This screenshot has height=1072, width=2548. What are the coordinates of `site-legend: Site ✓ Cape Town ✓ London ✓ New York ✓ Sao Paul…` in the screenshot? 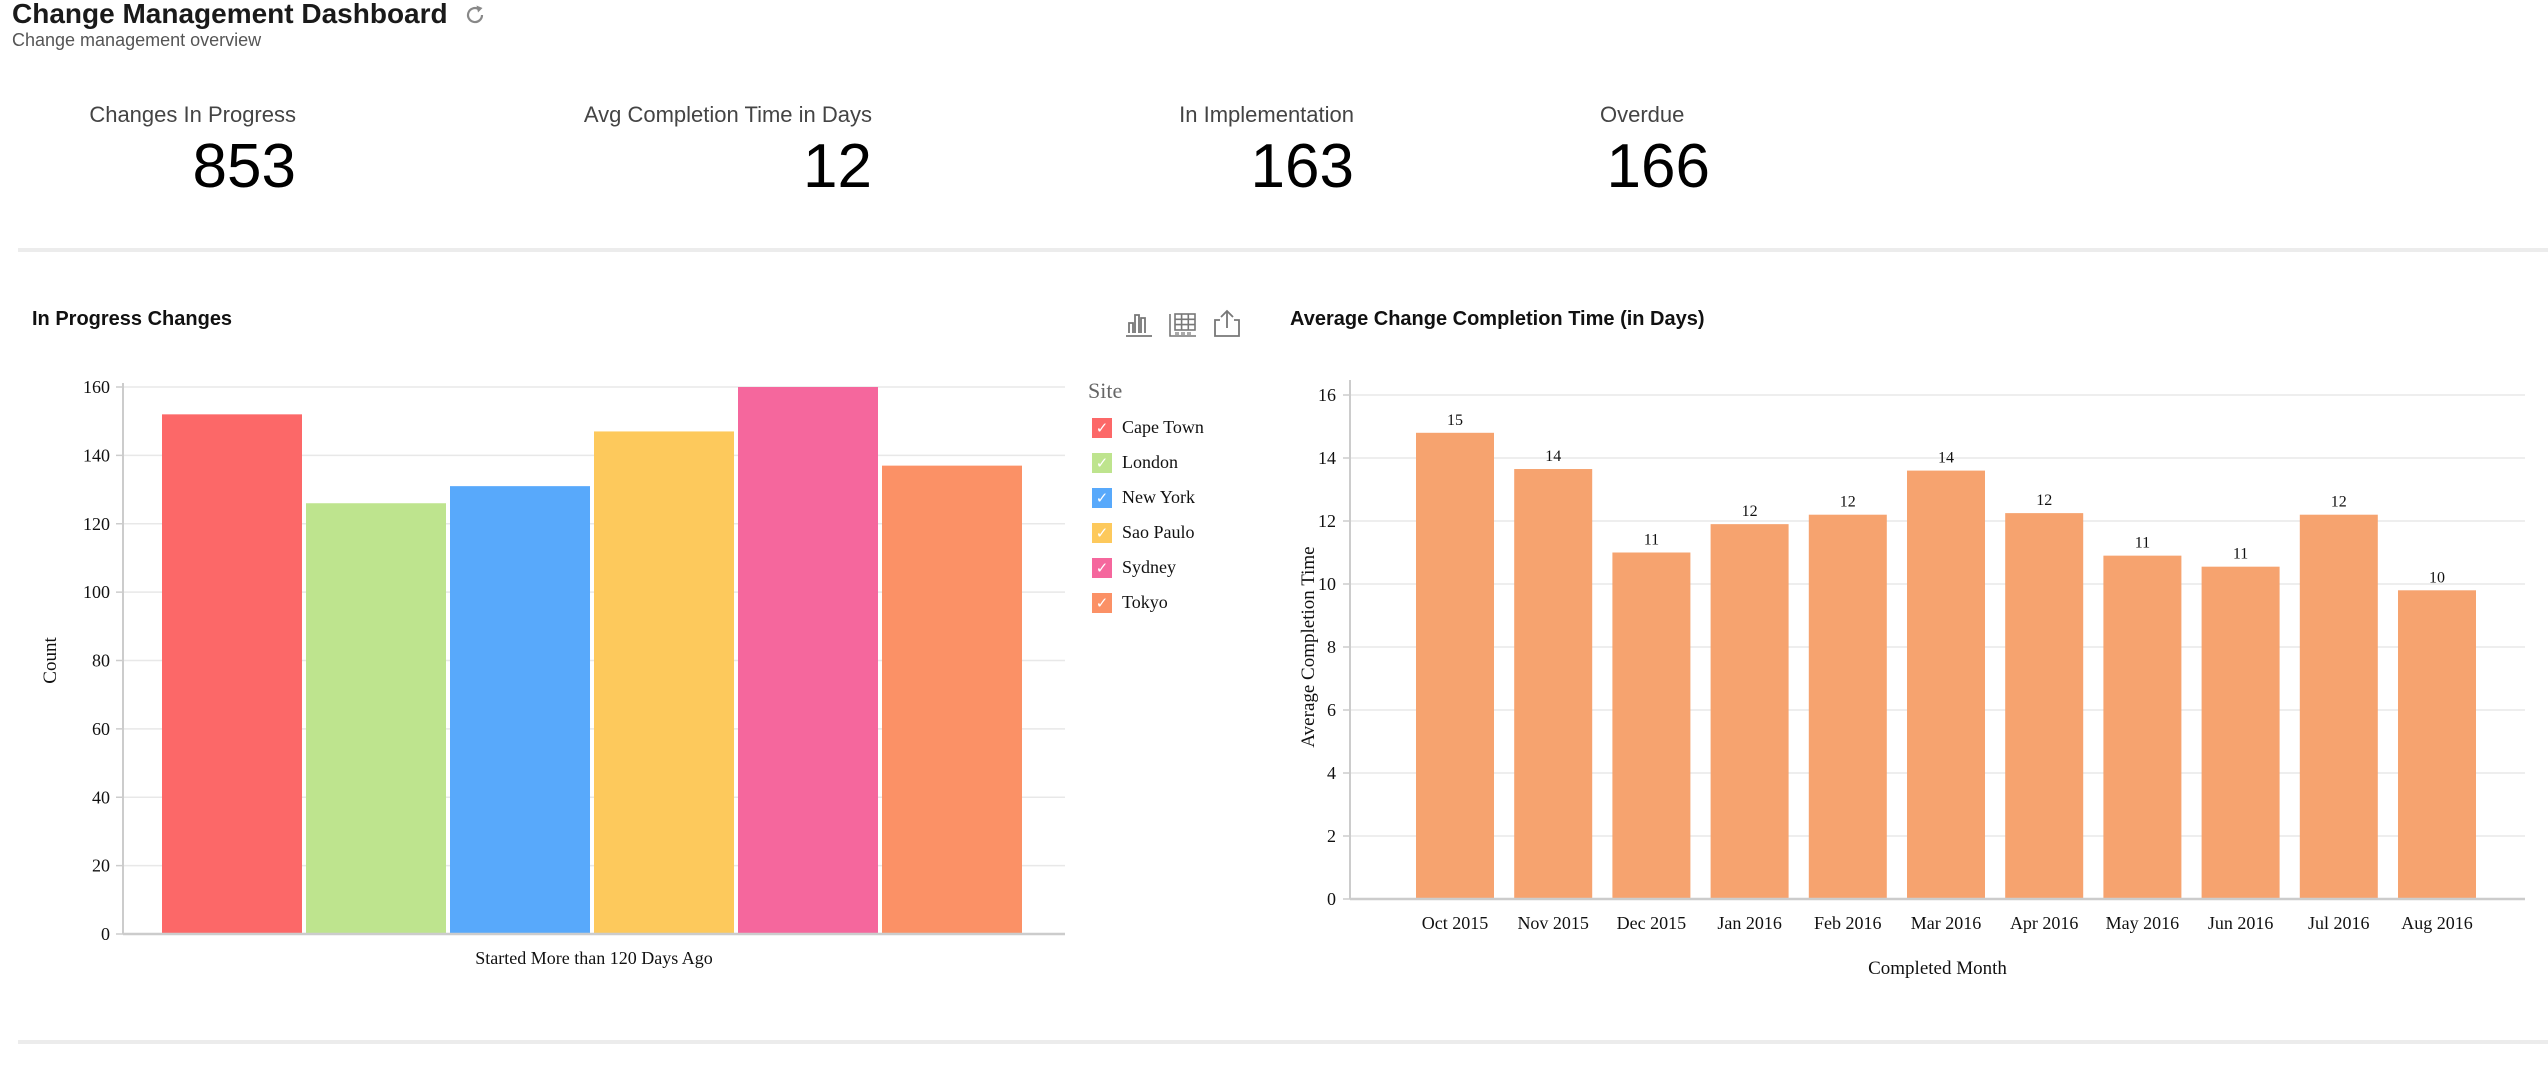 It's located at (1146, 499).